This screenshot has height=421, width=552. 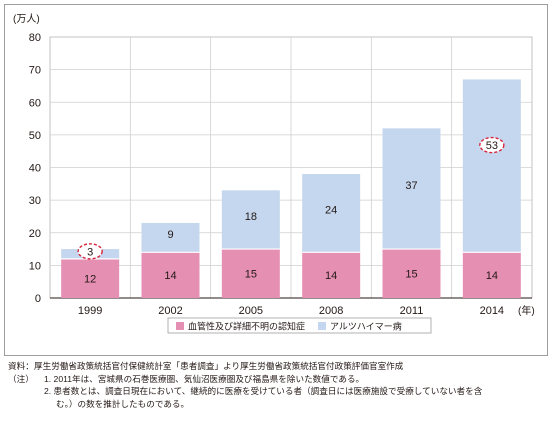 I want to click on y-unit-label: (万人), so click(x=26, y=19).